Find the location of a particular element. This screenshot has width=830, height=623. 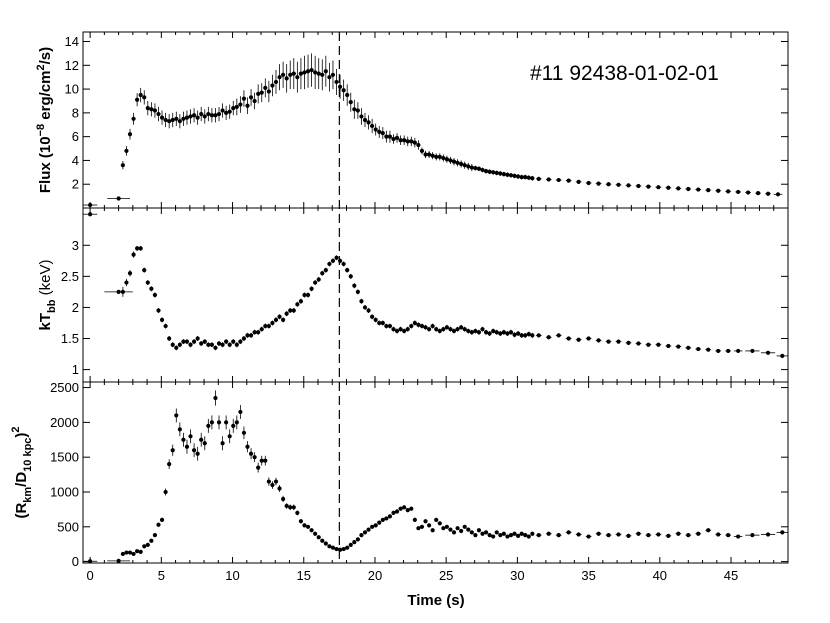

ylabel-part: erg/cm is located at coordinates (45, 97).